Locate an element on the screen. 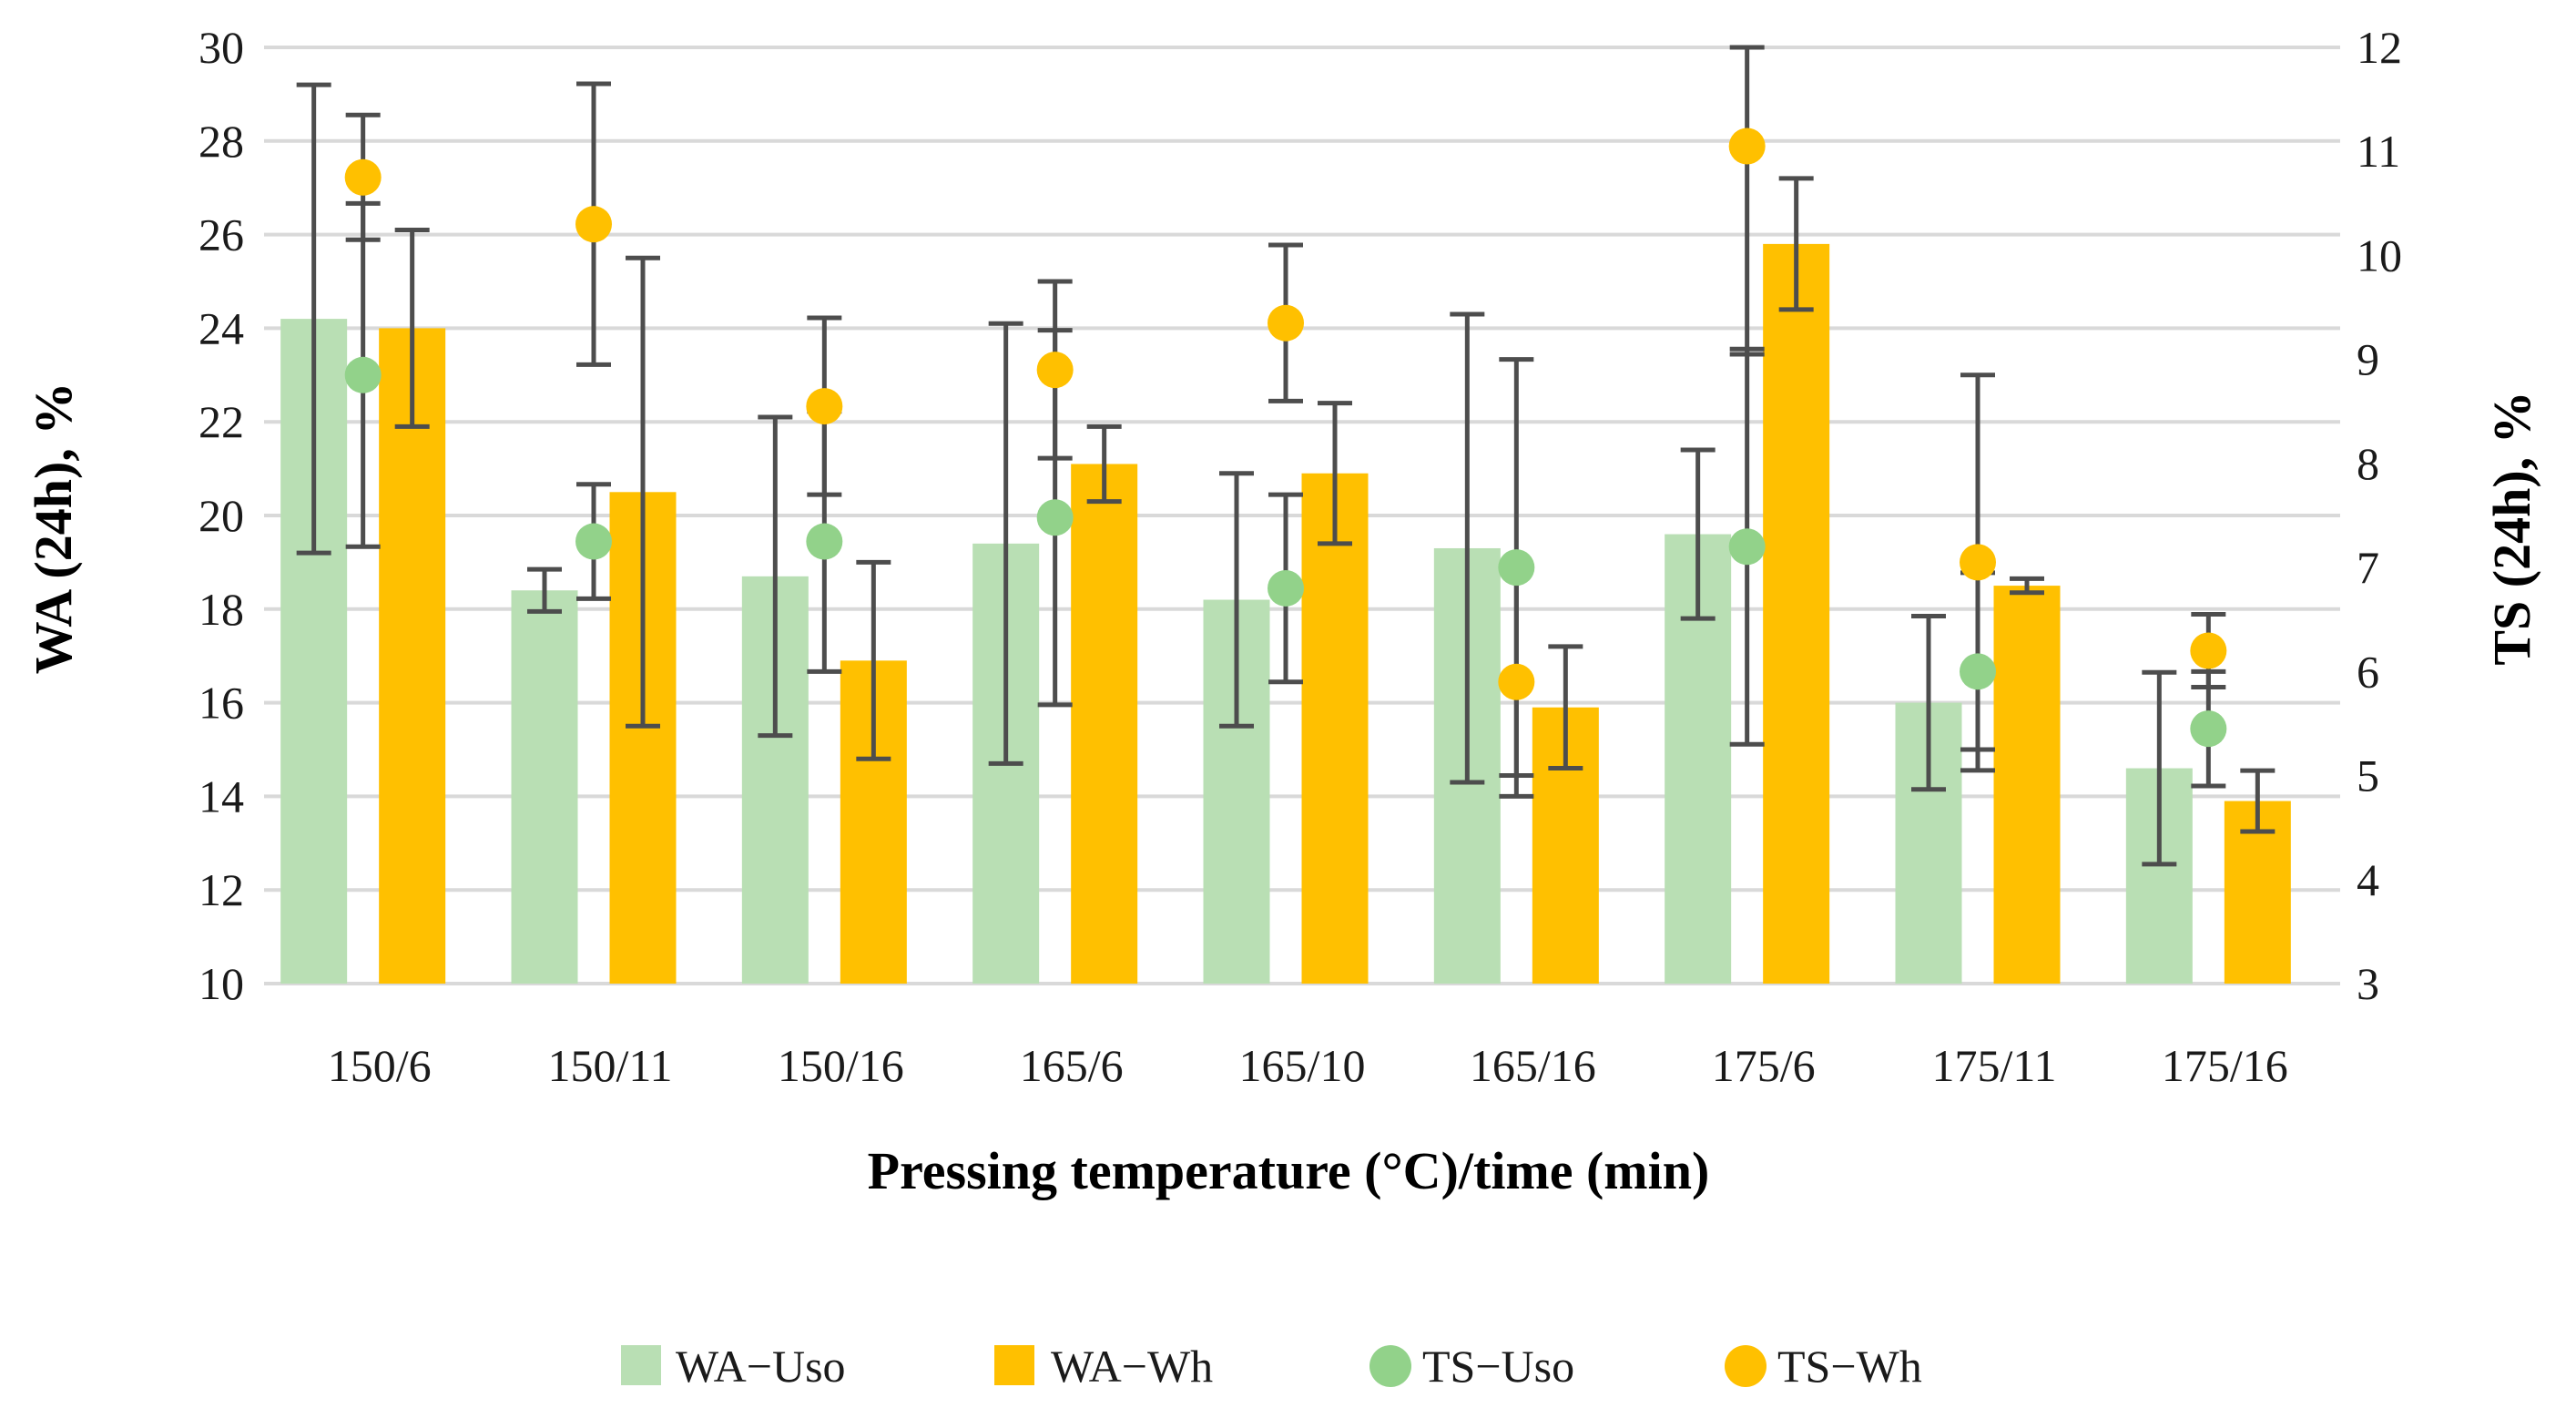 Image resolution: width=2576 pixels, height=1408 pixels. legend-label-wa-wh: WA−Wh is located at coordinates (1132, 1366).